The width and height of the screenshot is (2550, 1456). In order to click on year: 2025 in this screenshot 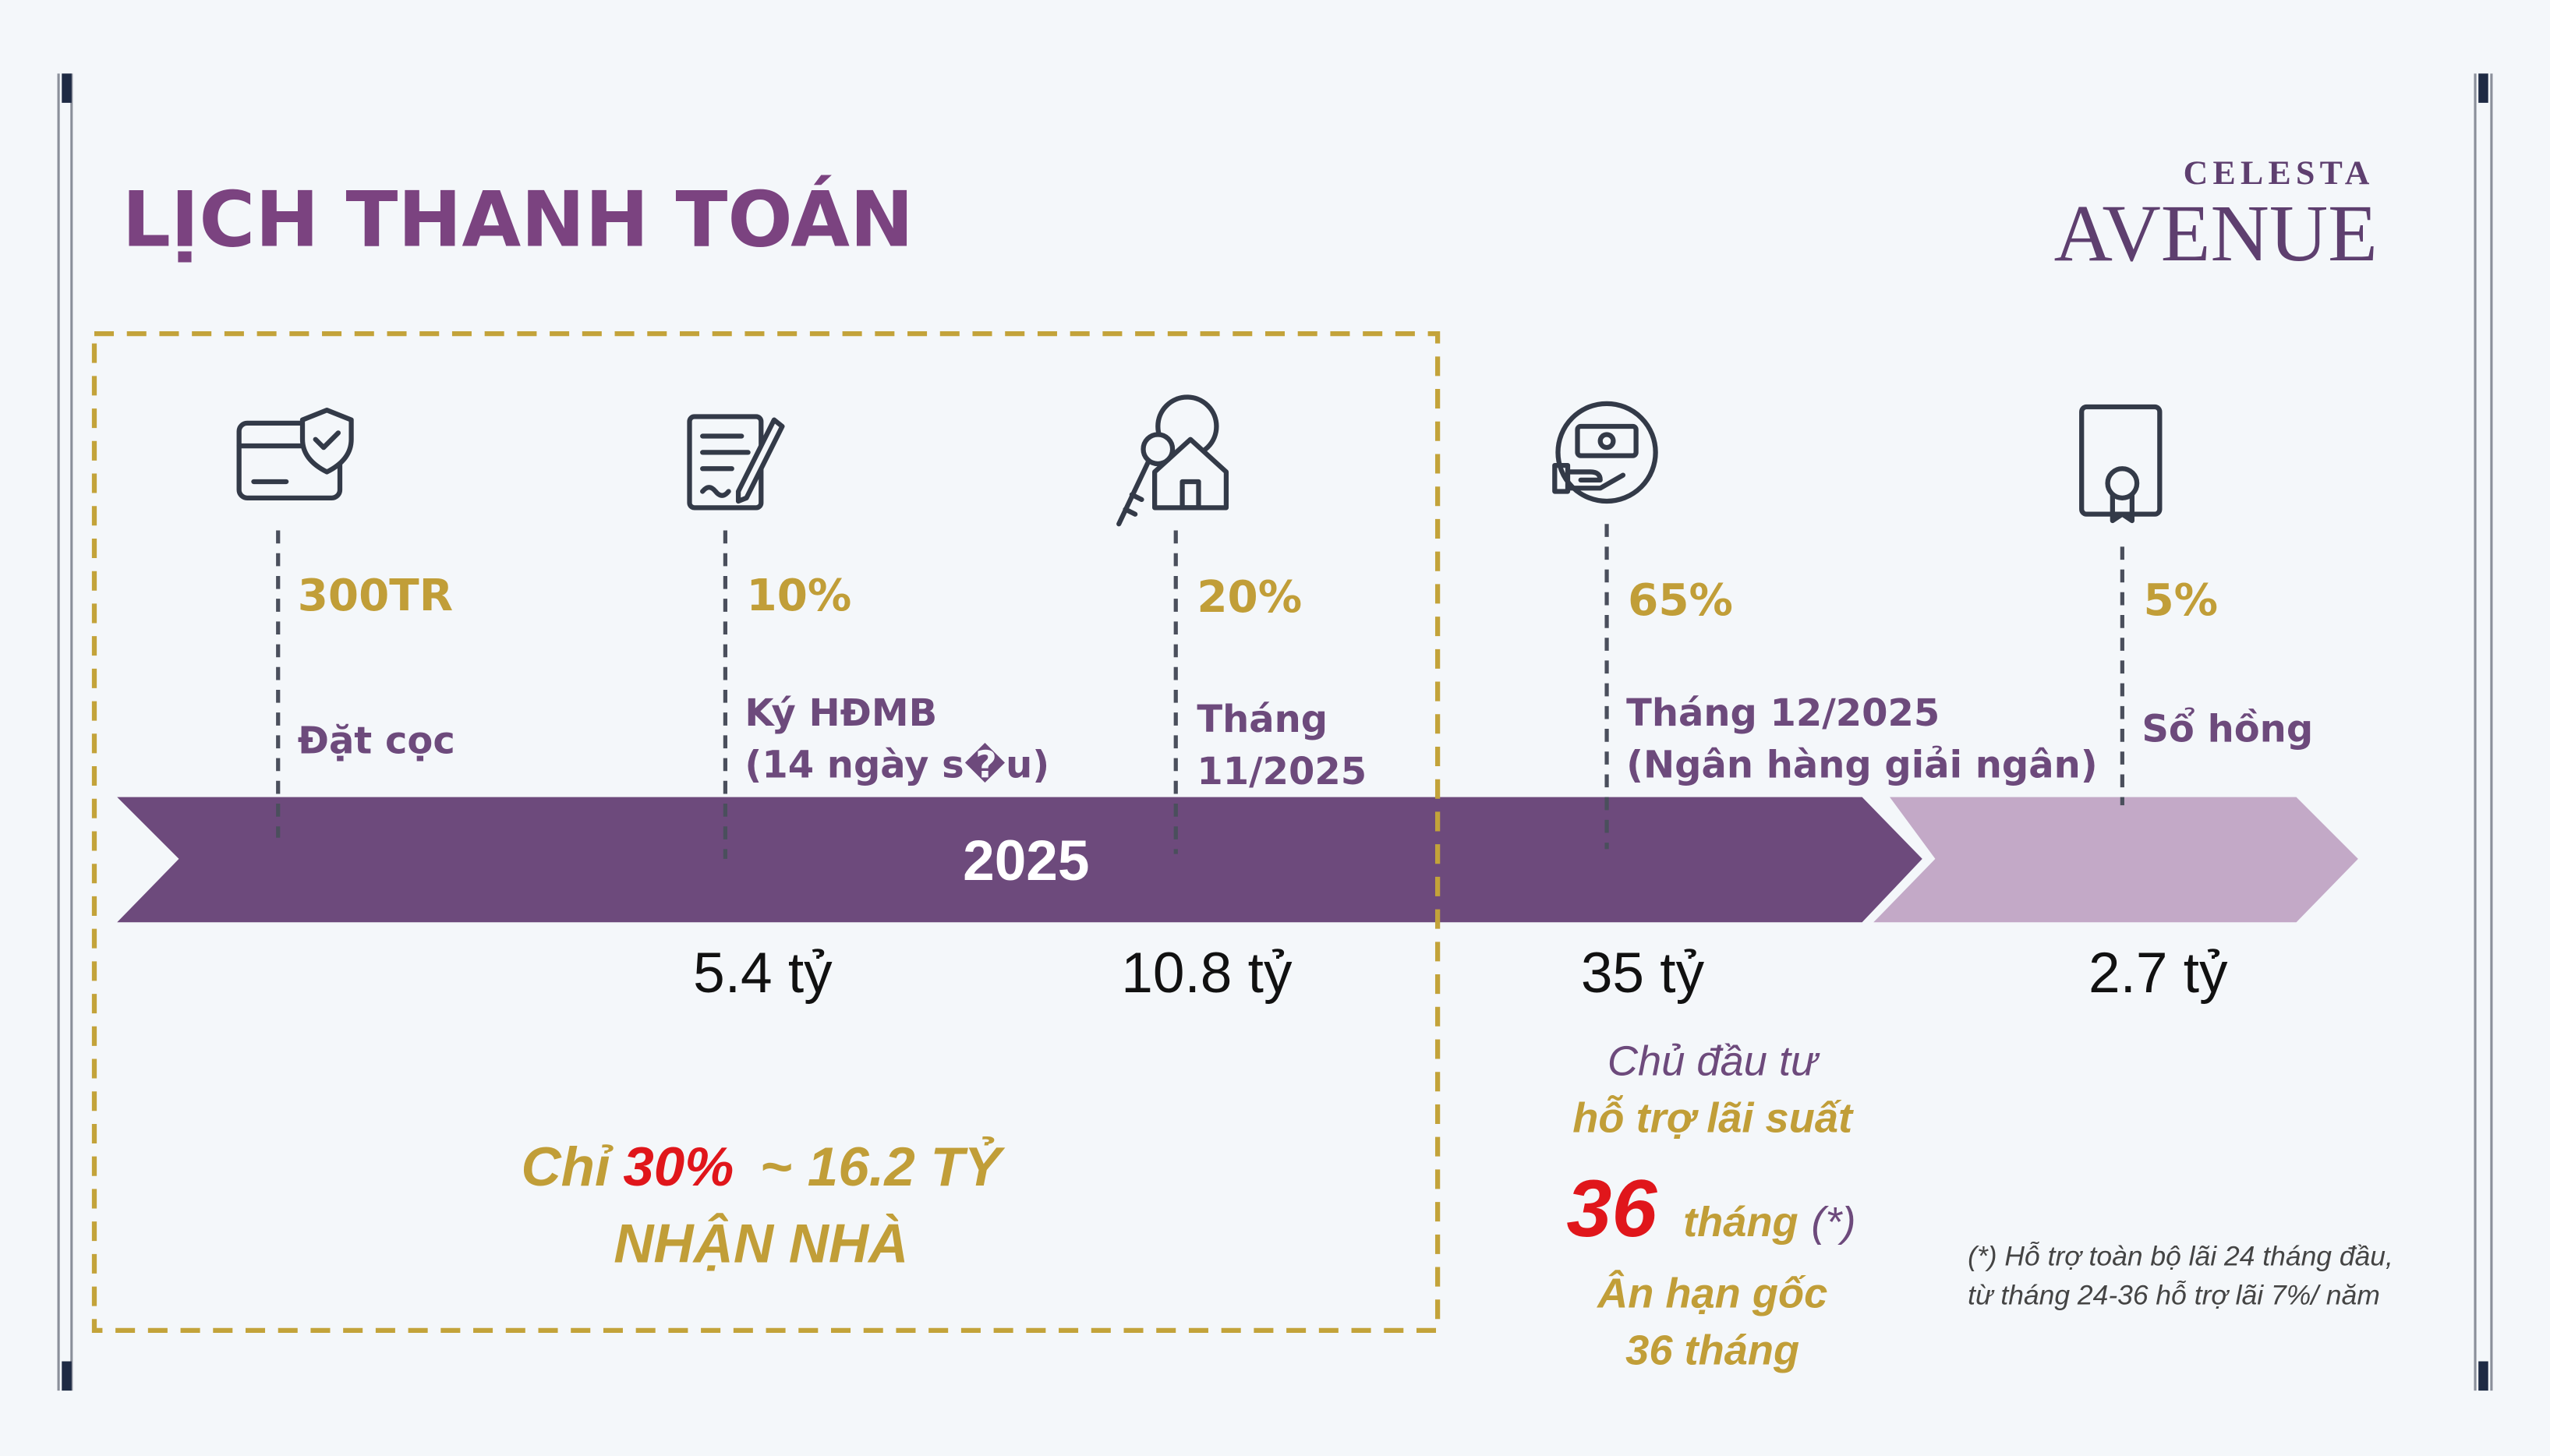, I will do `click(1026, 861)`.